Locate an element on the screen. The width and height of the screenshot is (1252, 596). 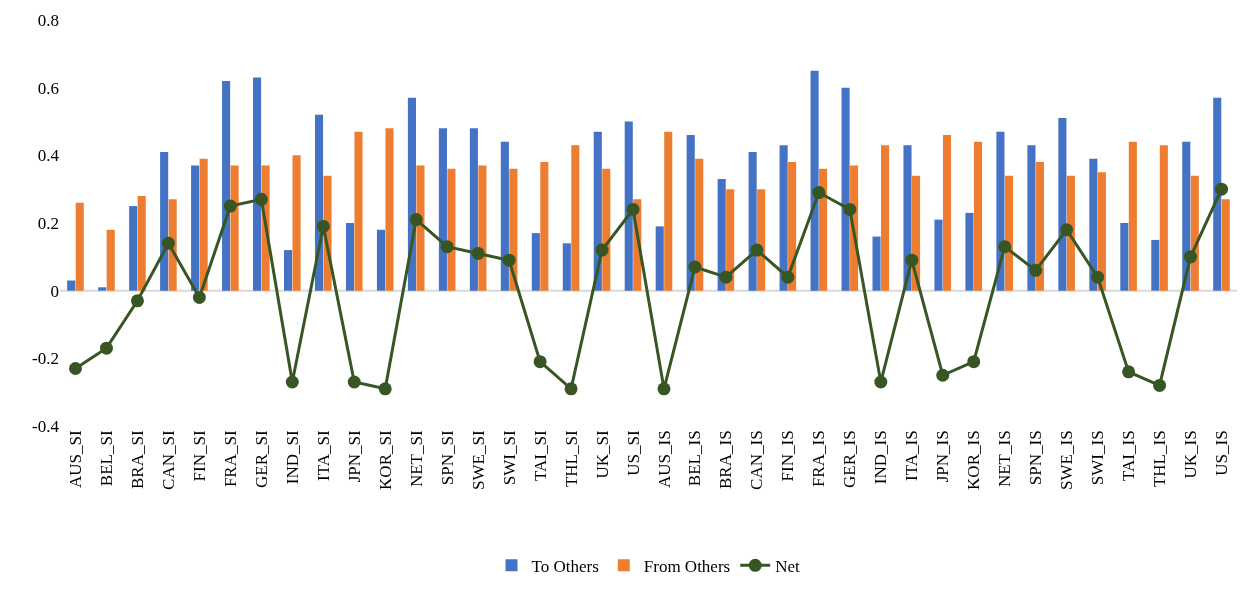
x-tick-label: FRA_SI is located at coordinates (230, 459).